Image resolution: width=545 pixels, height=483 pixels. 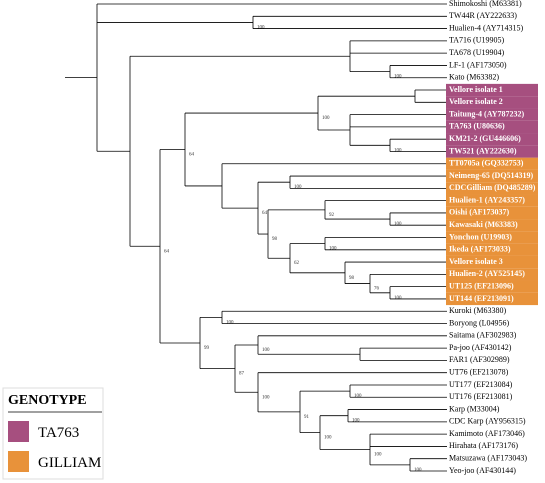 What do you see at coordinates (485, 4) in the screenshot?
I see `leaf-label: Shimokoshi (M63381)` at bounding box center [485, 4].